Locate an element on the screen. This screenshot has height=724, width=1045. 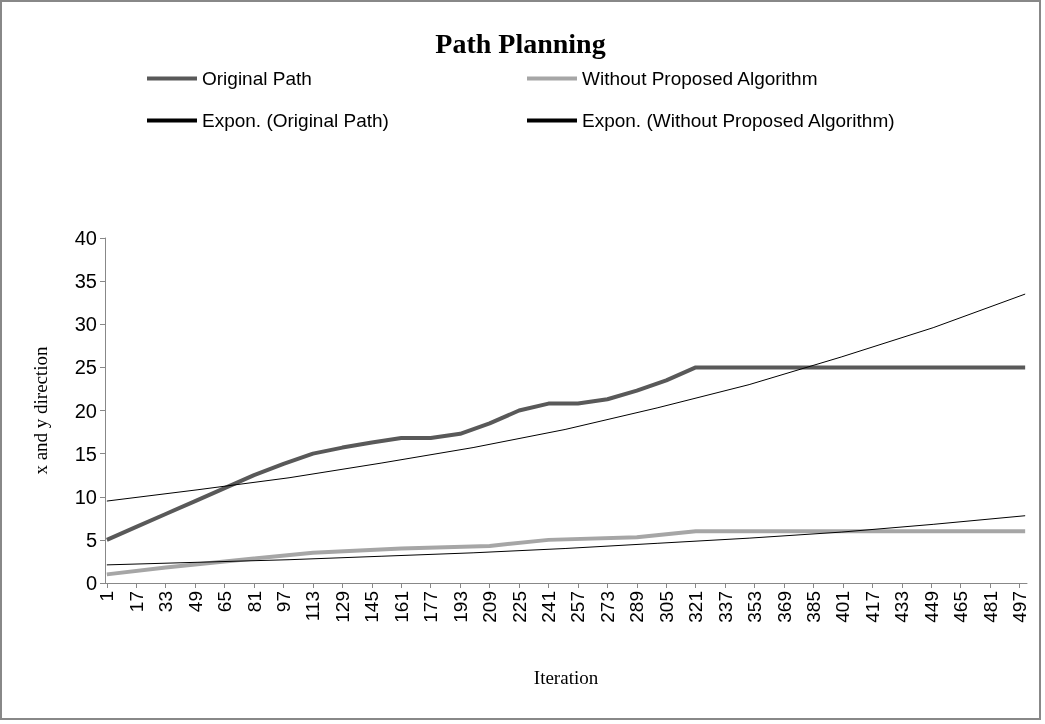
x-tick-label: 1 is located at coordinates (107, 596).